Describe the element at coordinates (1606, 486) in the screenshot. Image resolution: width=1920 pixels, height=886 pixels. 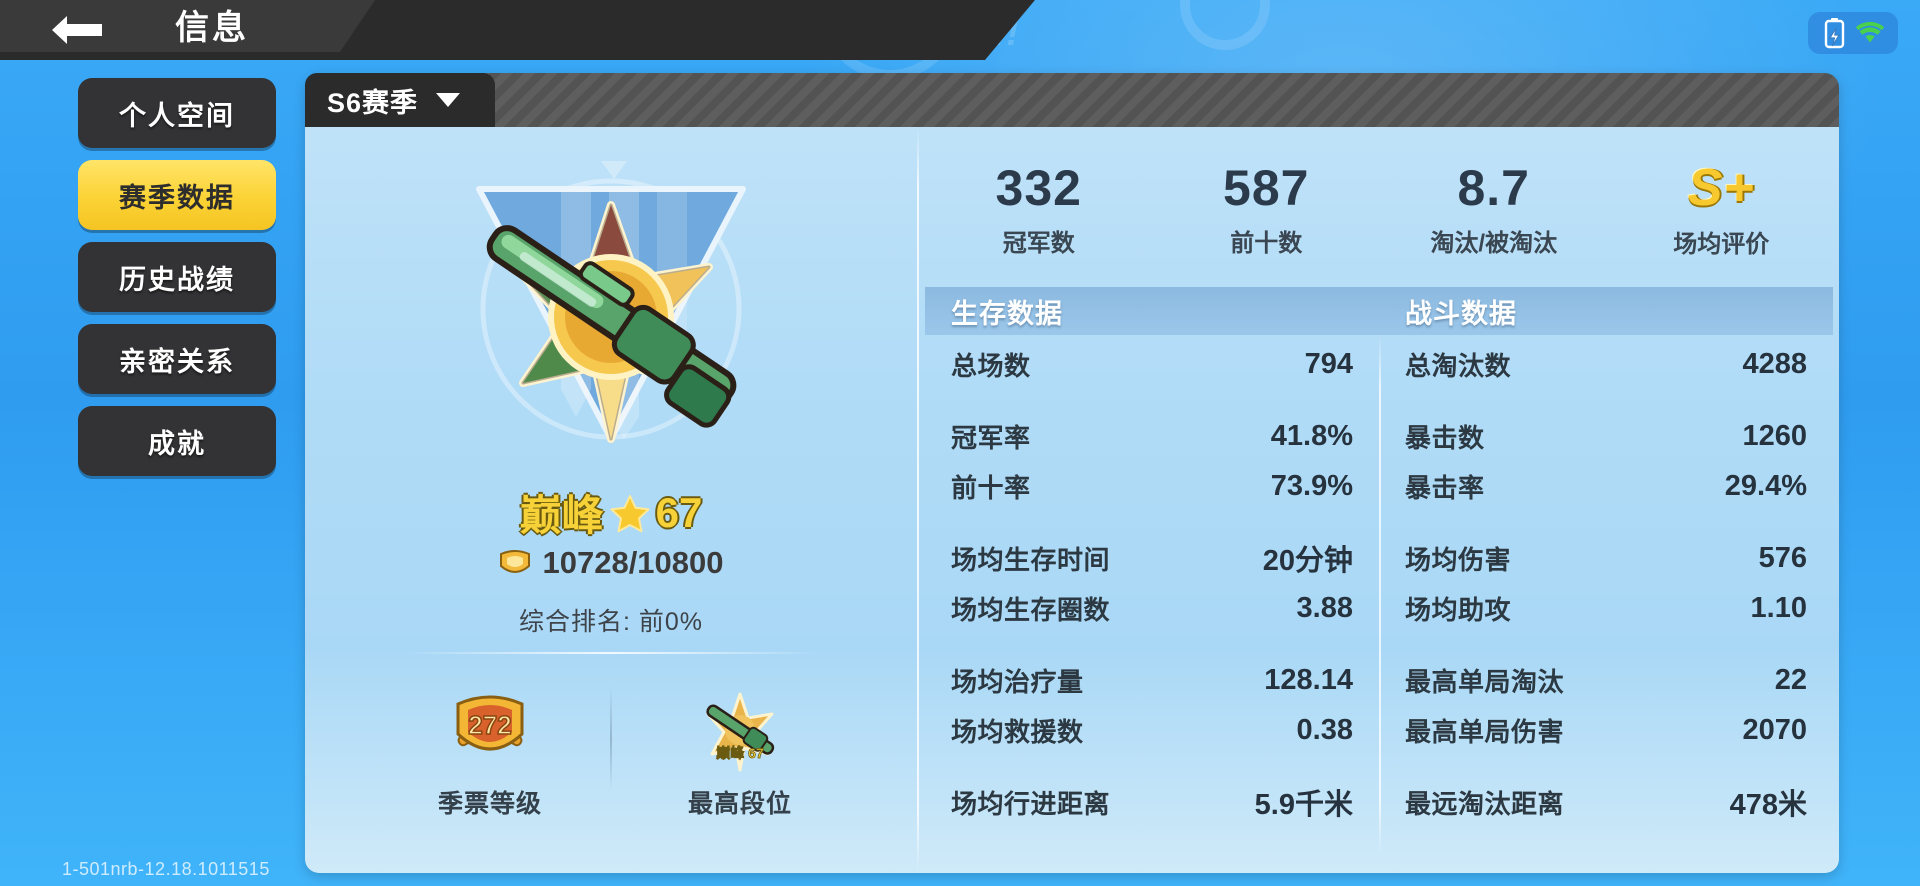
I see `stat-row: 暴击率 29.4%` at that location.